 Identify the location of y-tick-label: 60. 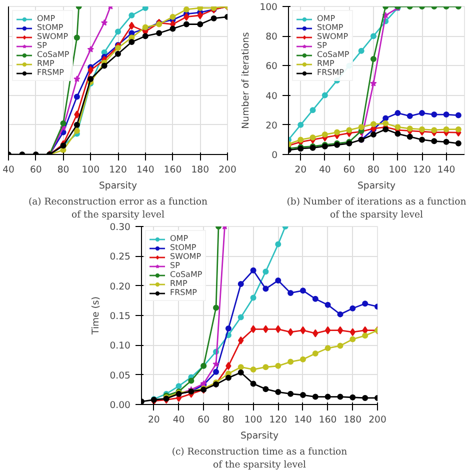
(272, 66).